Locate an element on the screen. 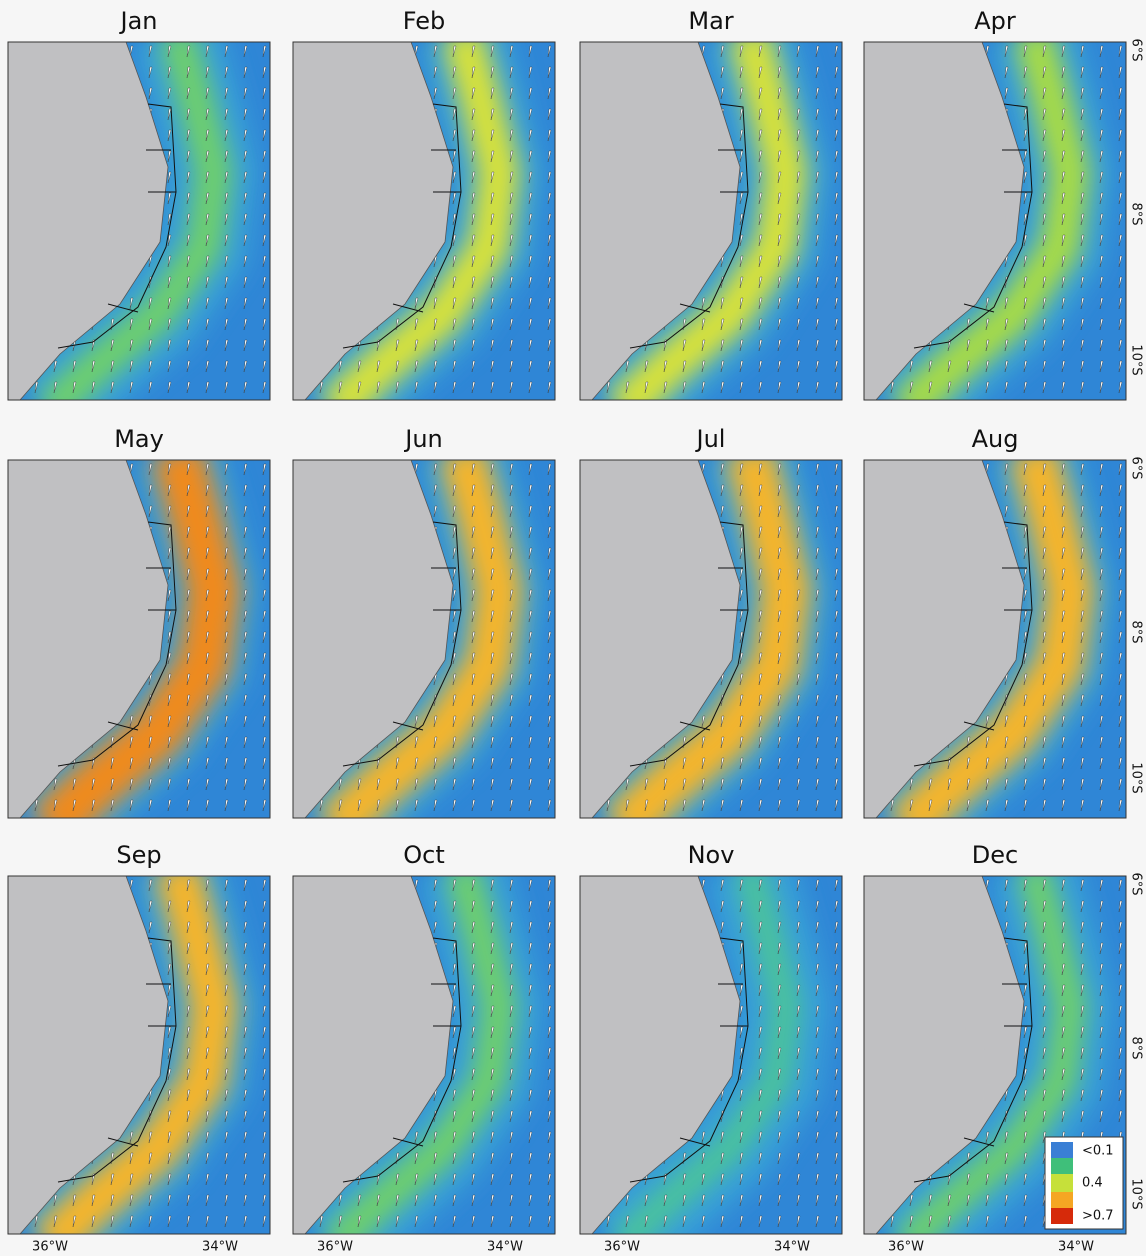 This screenshot has width=1146, height=1256. panel-title: Jan is located at coordinates (138, 21).